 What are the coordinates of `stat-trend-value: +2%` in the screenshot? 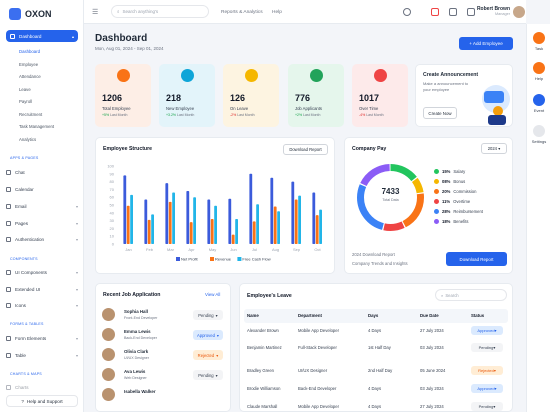 It's located at (299, 115).